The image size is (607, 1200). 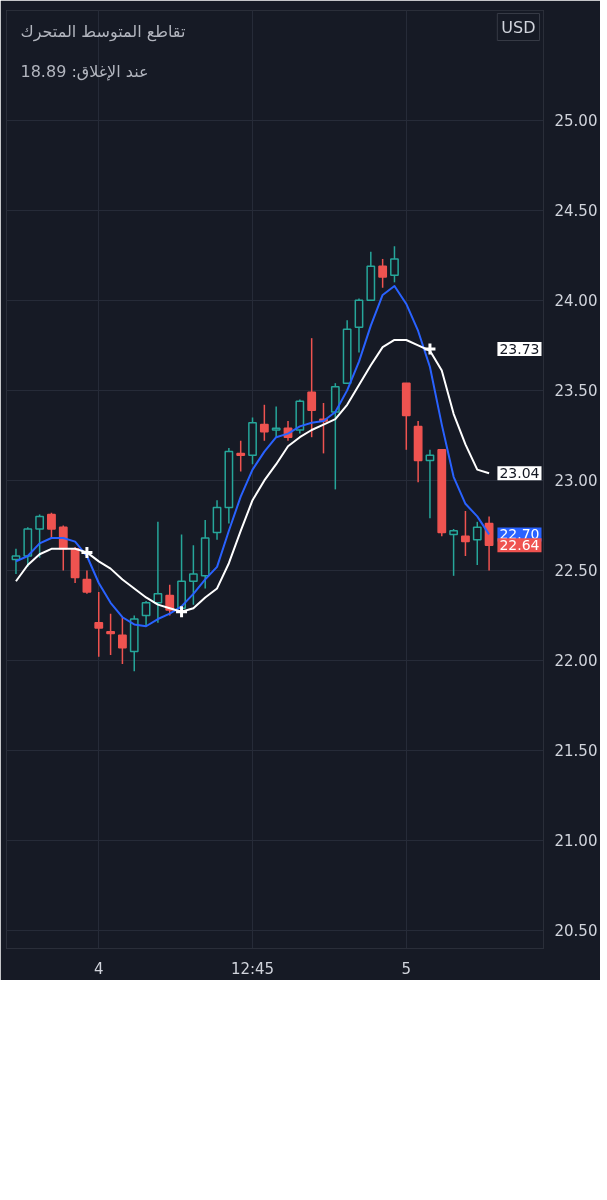 I want to click on x-tick-label: 12:45, so click(x=252, y=968).